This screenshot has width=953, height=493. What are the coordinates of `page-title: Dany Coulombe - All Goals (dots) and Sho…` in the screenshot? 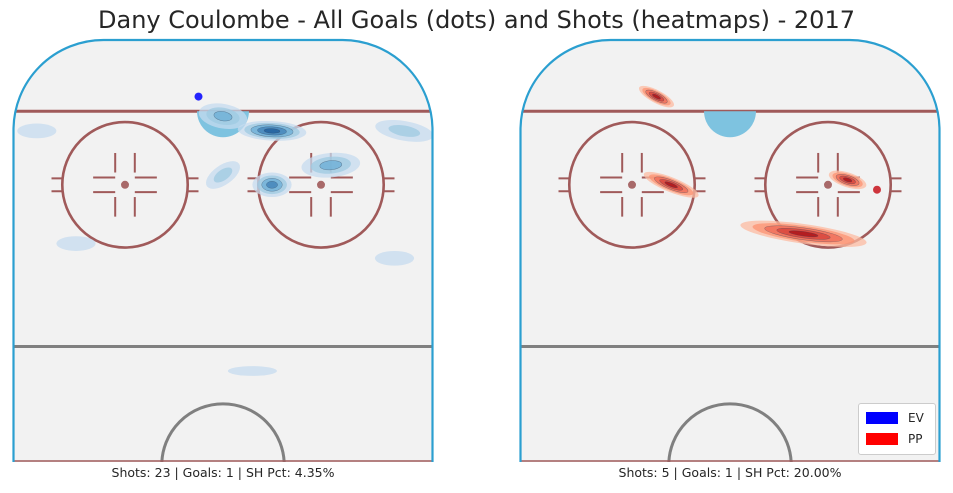 It's located at (476, 20).